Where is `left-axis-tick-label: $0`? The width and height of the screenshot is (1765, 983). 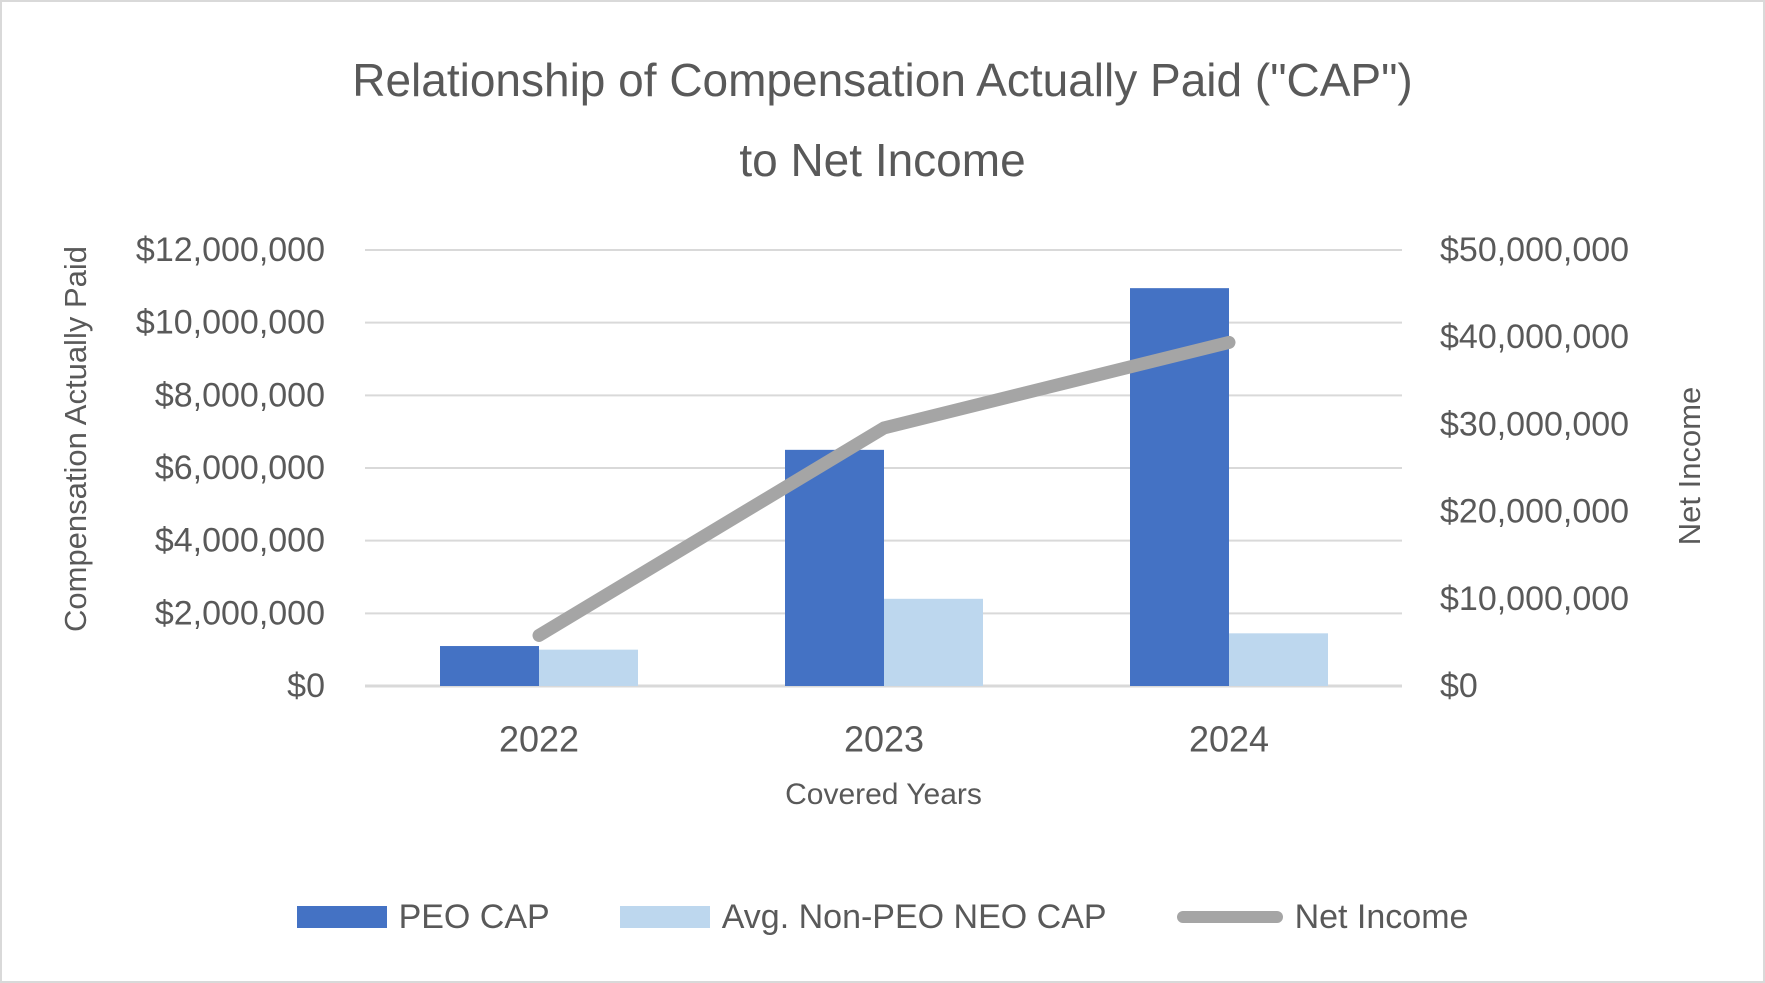 left-axis-tick-label: $0 is located at coordinates (306, 686).